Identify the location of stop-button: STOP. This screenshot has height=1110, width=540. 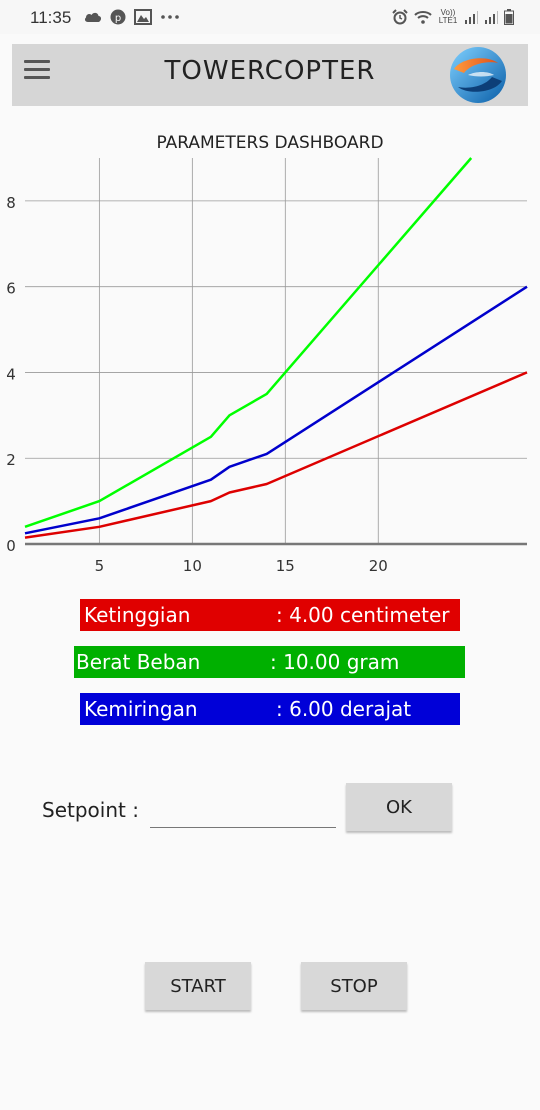
(354, 986).